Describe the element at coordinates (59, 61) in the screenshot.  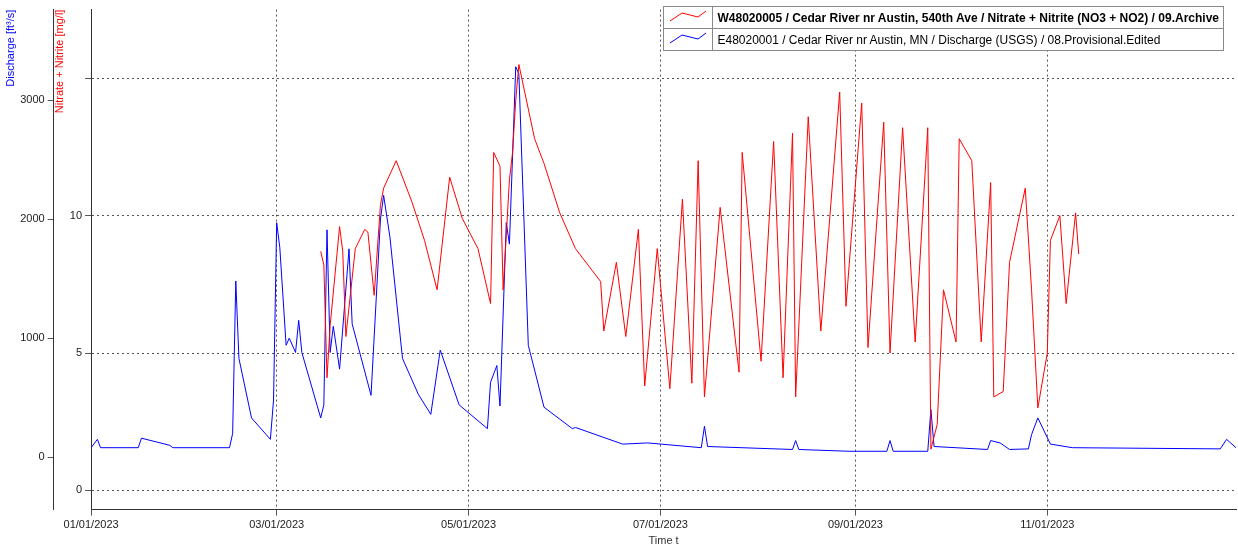
I see `y-axis-title: Nitrate + Nitrite [mg/l]` at that location.